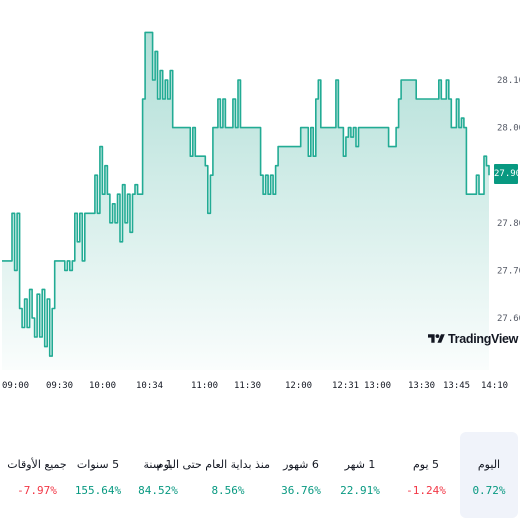 The width and height of the screenshot is (520, 520). Describe the element at coordinates (436, 338) in the screenshot. I see `tradingview-logo-icon` at that location.